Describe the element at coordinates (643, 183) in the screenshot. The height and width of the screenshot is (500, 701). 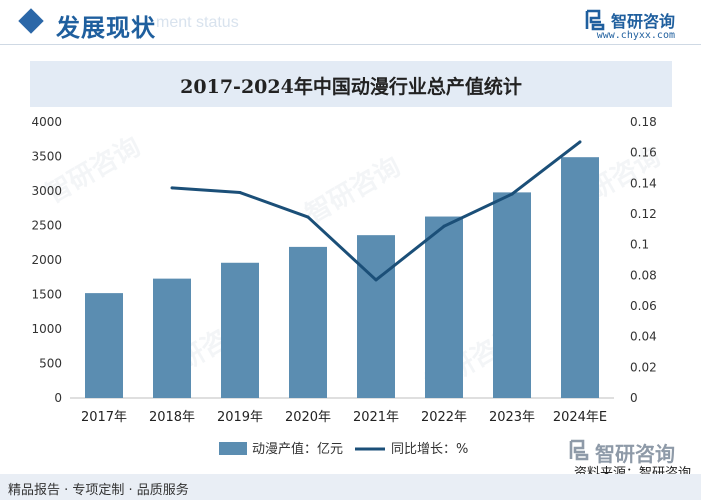
I see `y-right-tick-label: 0.14` at that location.